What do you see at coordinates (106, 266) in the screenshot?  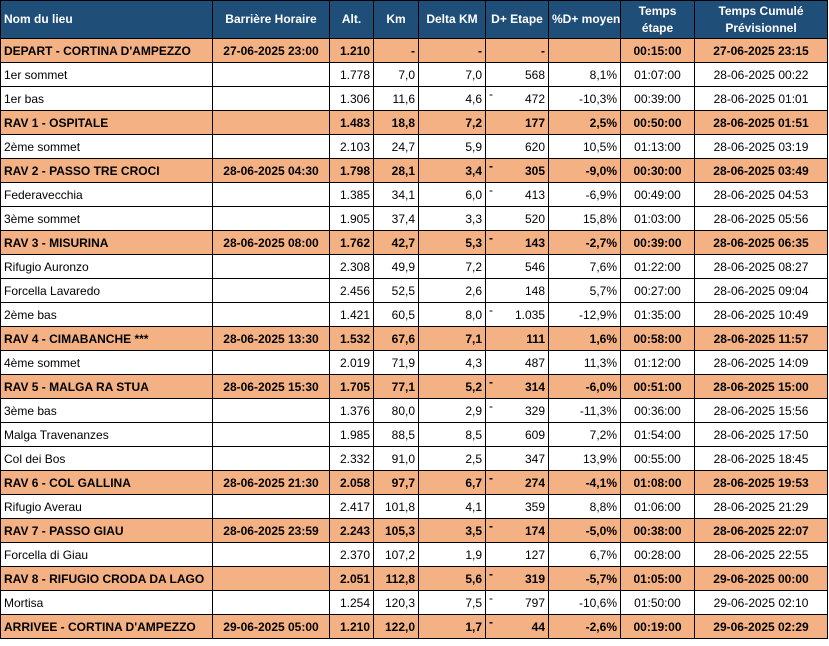 I see `cell-nom-du-lieu: Rifugio Auronzo` at bounding box center [106, 266].